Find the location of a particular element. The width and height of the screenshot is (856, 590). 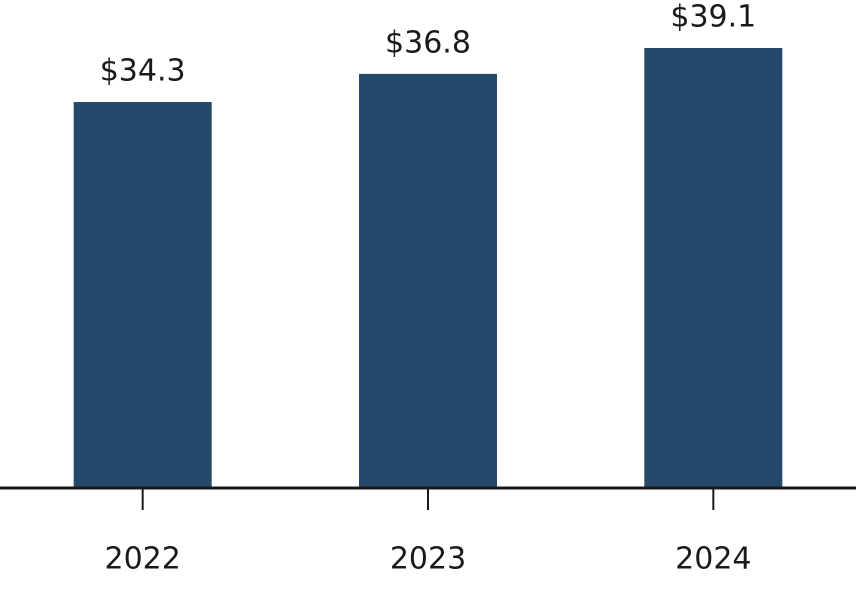

x-tick-label: 2024 is located at coordinates (713, 559).